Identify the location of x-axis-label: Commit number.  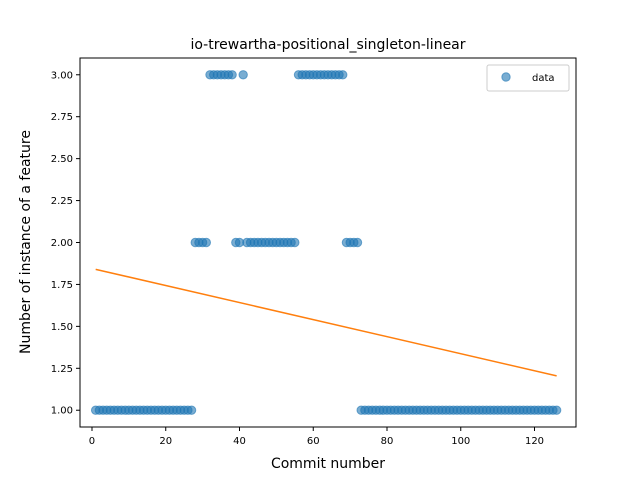
(328, 464).